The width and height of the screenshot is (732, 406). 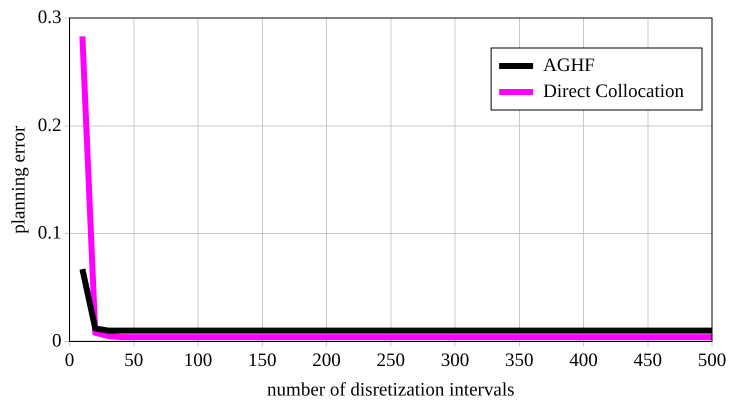 What do you see at coordinates (50, 125) in the screenshot?
I see `y-tick-label: 0.2` at bounding box center [50, 125].